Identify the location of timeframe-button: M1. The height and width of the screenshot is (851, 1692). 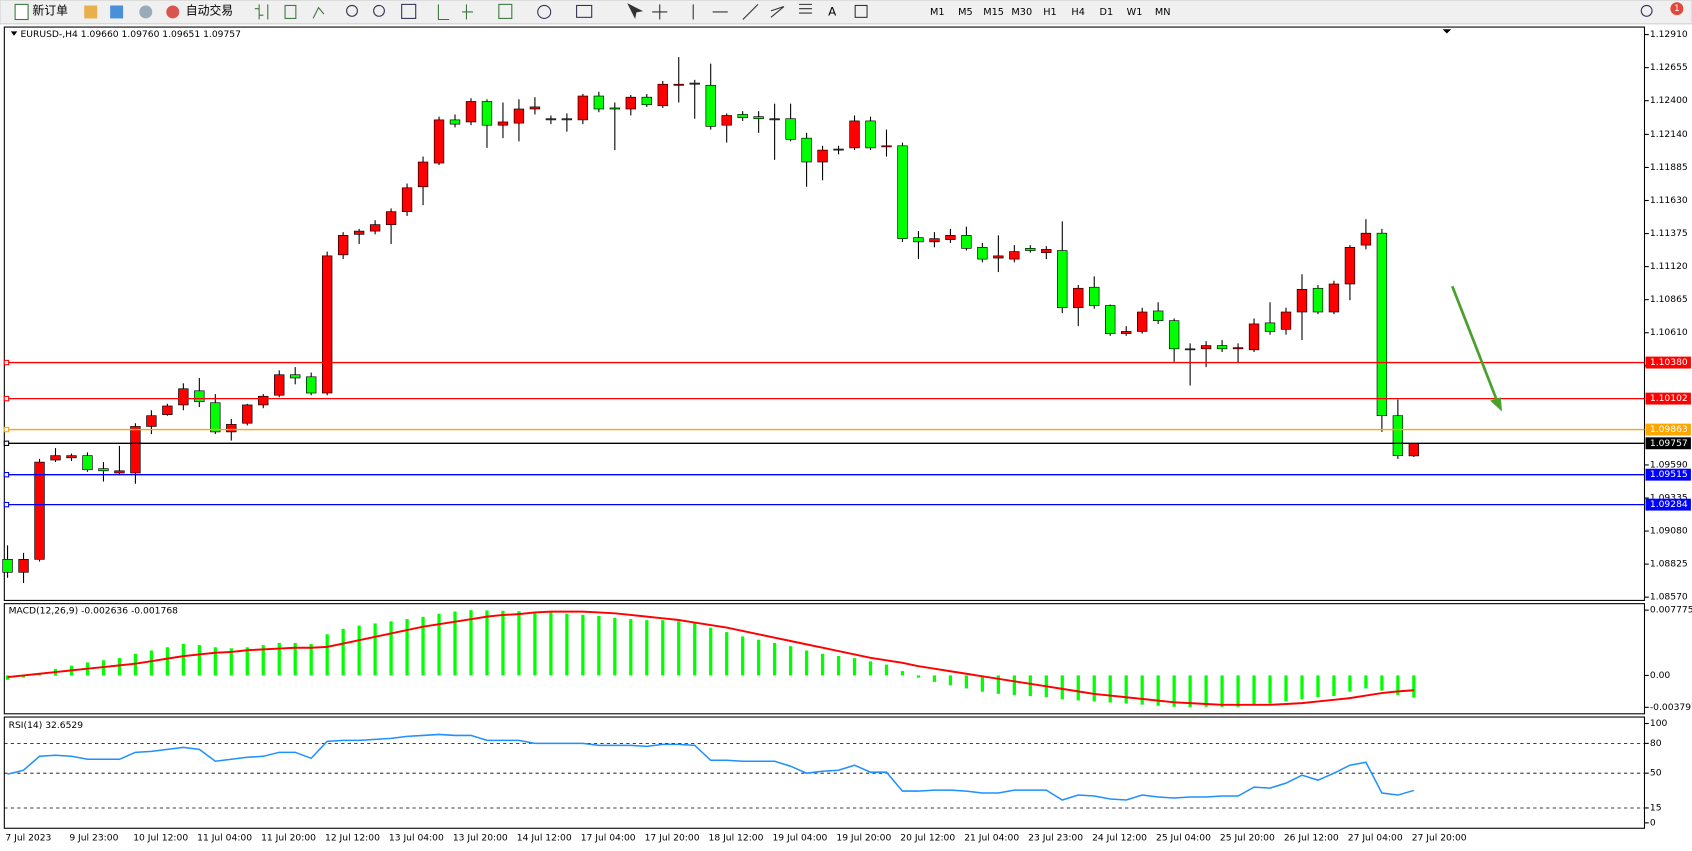
(937, 12).